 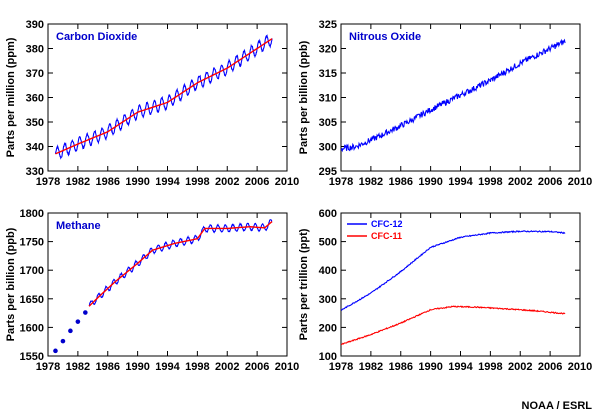 What do you see at coordinates (32, 243) in the screenshot?
I see `y-tick-label: 1750` at bounding box center [32, 243].